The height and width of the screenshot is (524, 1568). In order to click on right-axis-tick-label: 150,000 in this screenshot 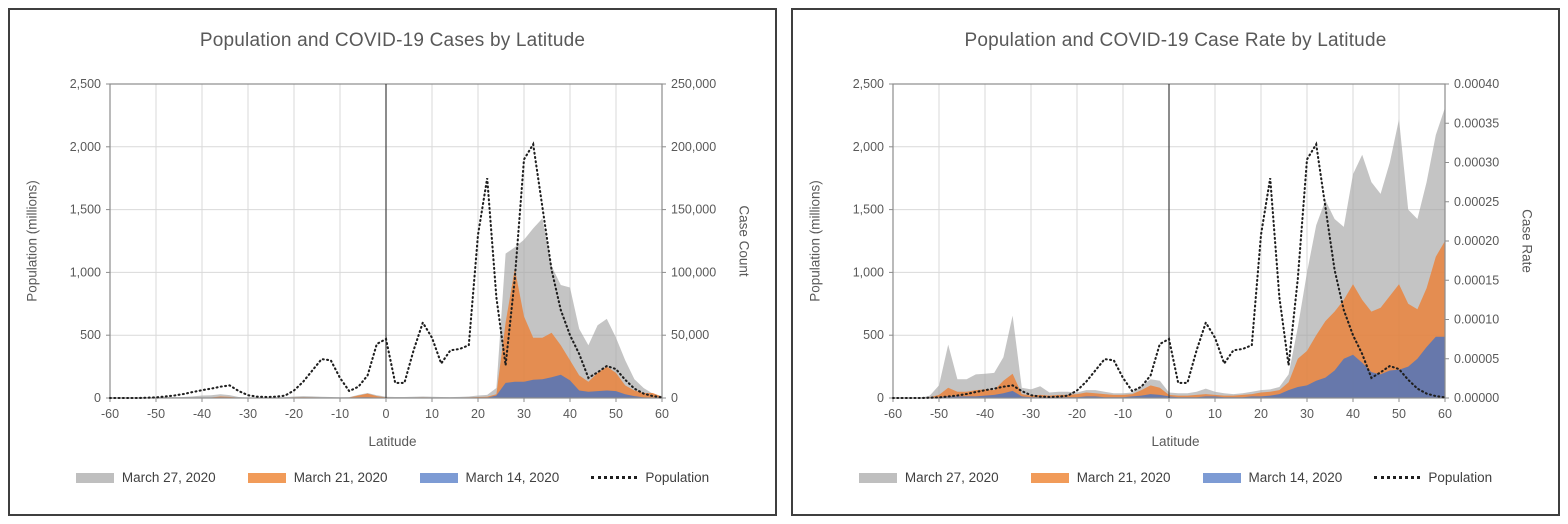, I will do `click(693, 210)`.